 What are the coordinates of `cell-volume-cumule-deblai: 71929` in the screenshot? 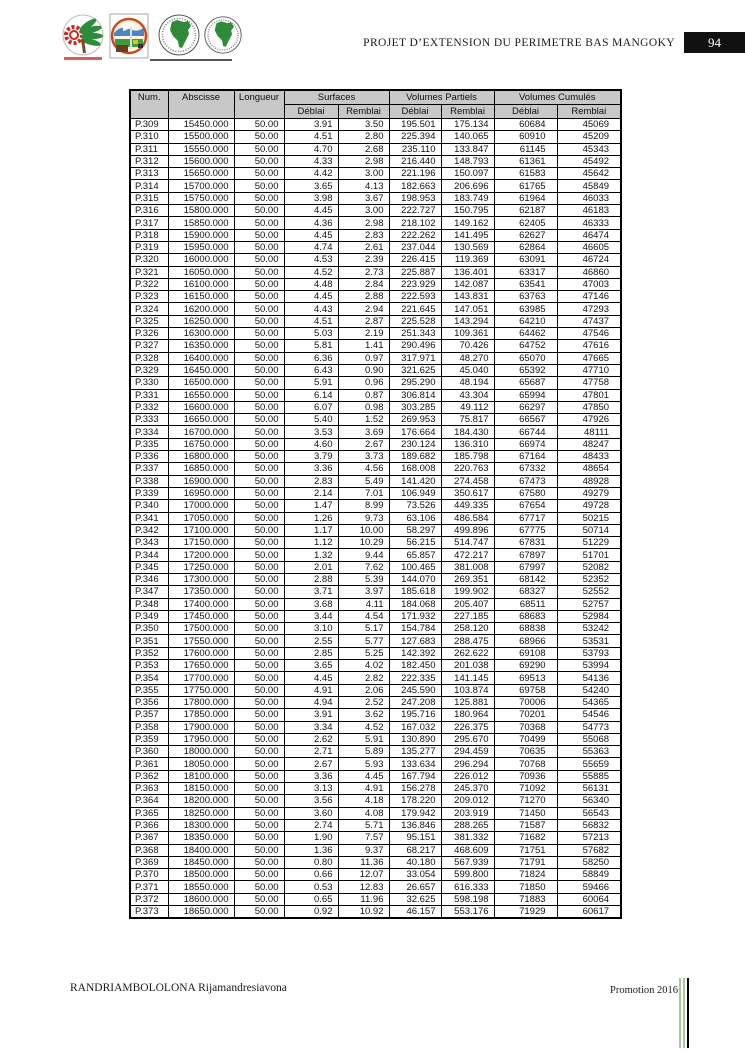 It's located at (525, 912).